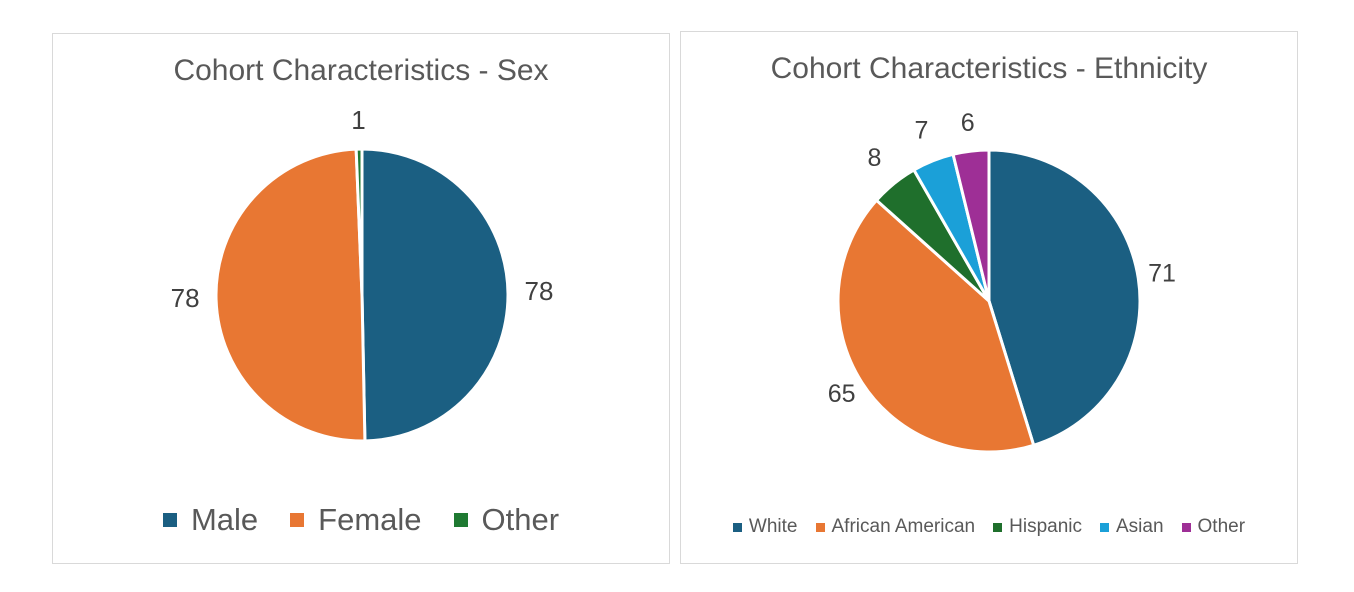  What do you see at coordinates (903, 526) in the screenshot?
I see `legend-label: African American` at bounding box center [903, 526].